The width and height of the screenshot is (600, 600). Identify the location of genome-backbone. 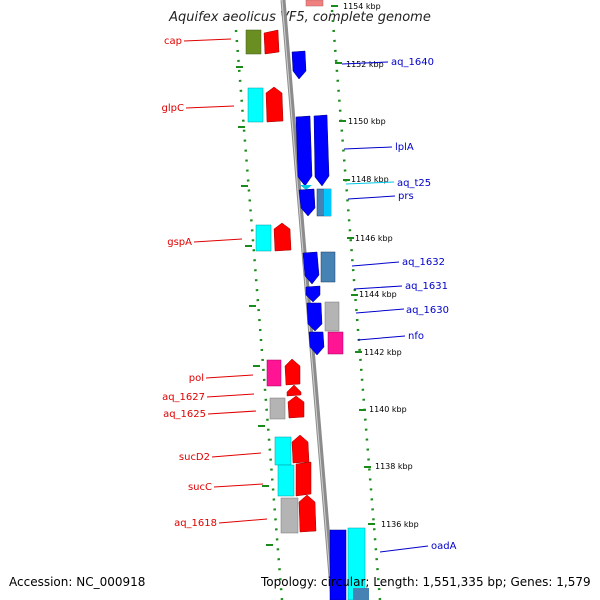
(308, 300).